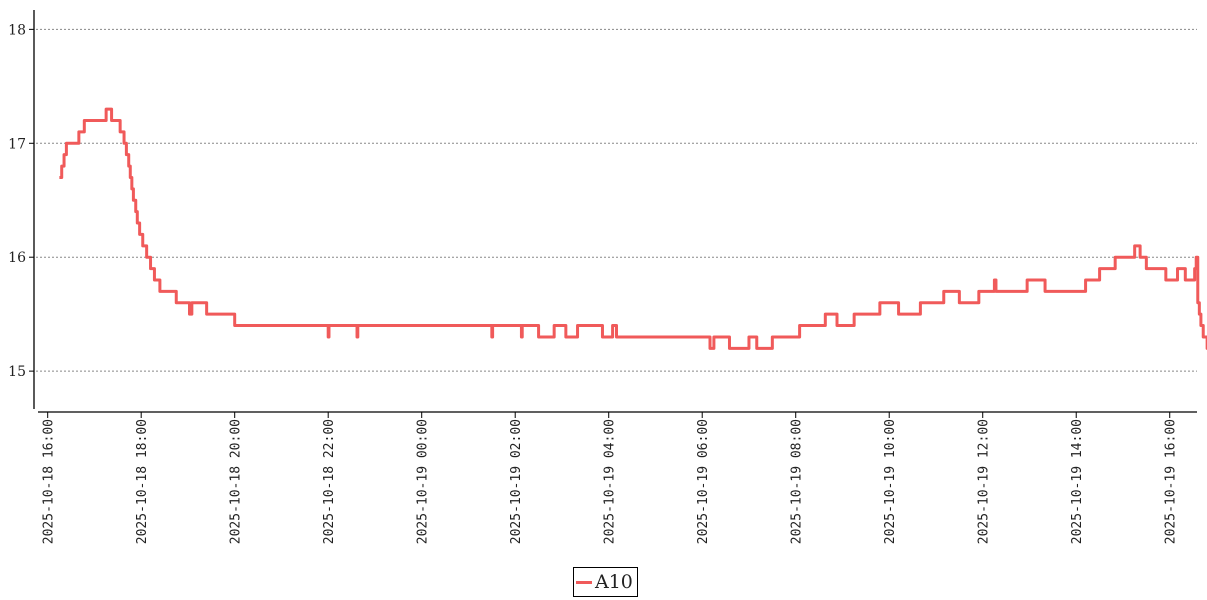 This screenshot has height=600, width=1207. Describe the element at coordinates (17, 372) in the screenshot. I see `y-tick-label: 15` at that location.